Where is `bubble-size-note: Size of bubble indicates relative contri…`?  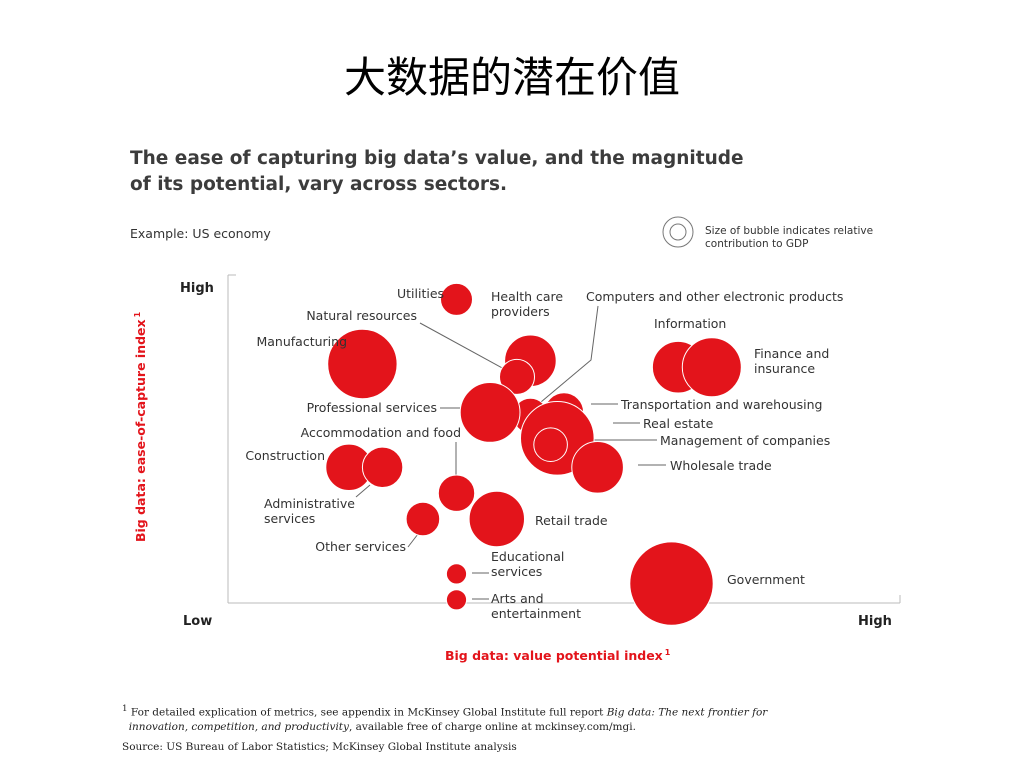
bubble-size-note: Size of bubble indicates relative contri… is located at coordinates (789, 238).